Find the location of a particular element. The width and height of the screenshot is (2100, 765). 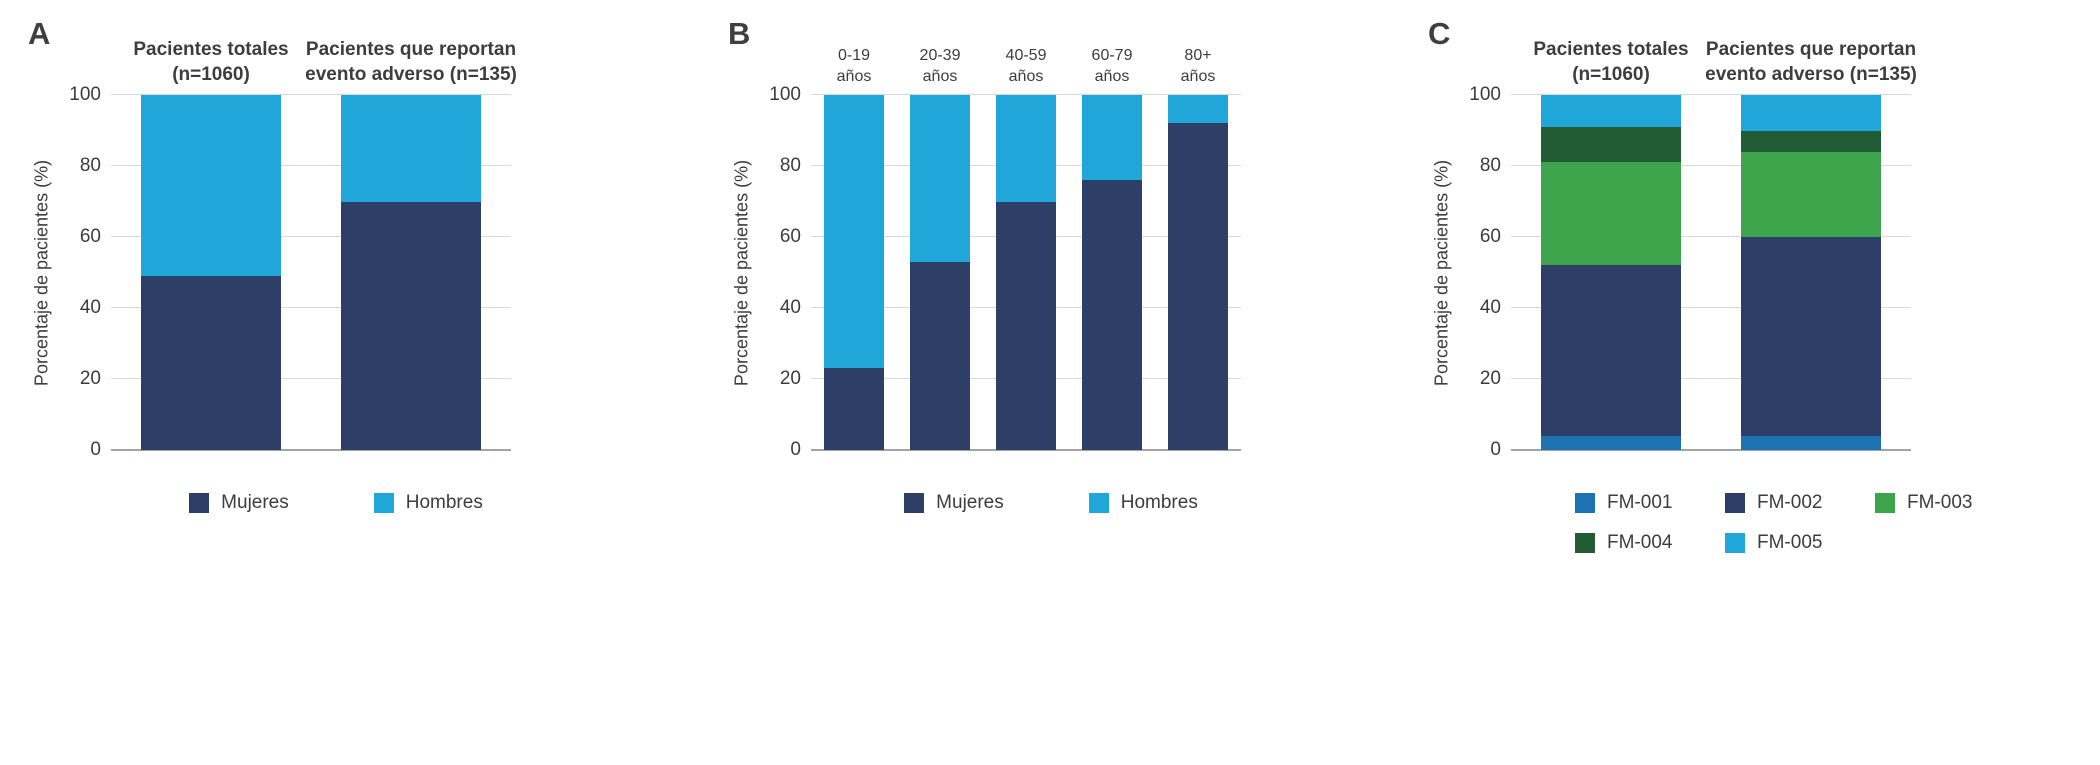

bar-4-segment-mujeres is located at coordinates (1112, 315).